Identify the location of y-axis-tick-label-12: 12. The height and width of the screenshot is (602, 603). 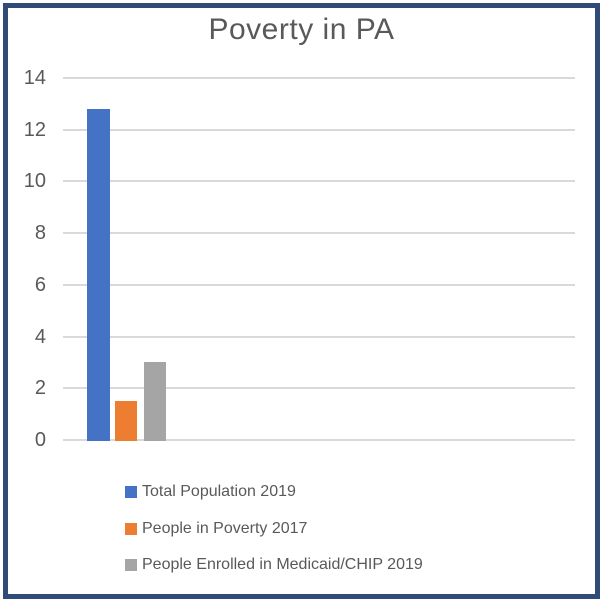
(34, 129).